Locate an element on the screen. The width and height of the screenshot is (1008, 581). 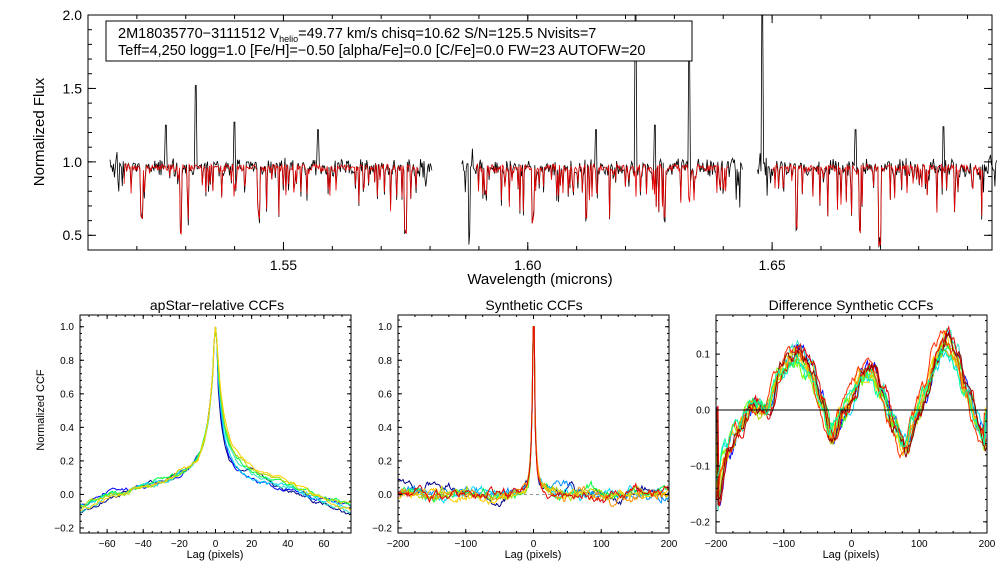
ccf3-x-tick-label: −200 is located at coordinates (716, 544).